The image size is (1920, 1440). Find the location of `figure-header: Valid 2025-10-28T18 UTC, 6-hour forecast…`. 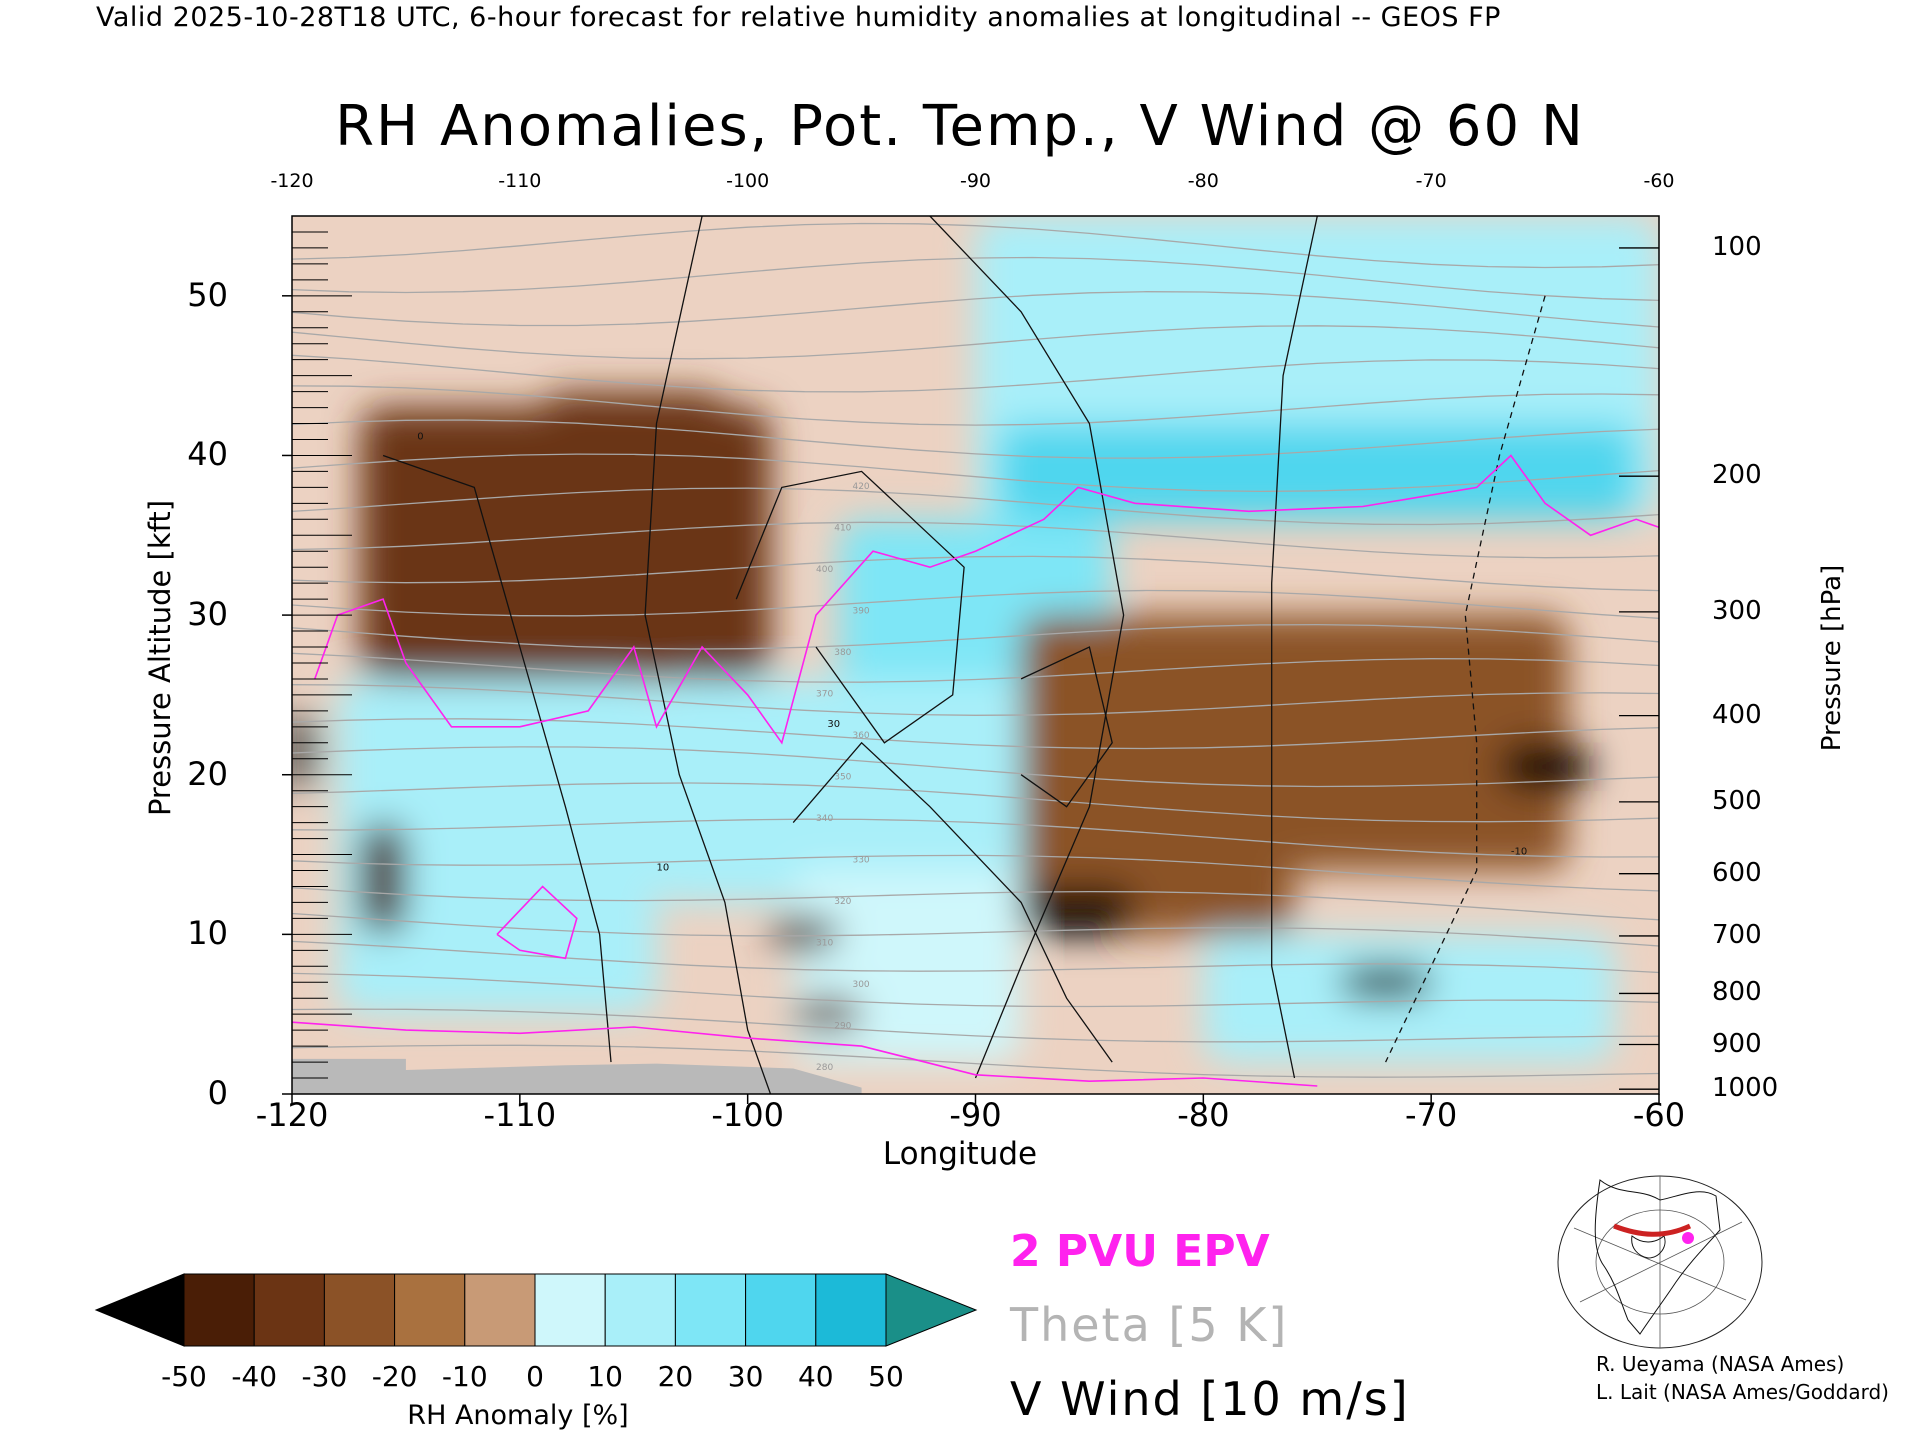

figure-header: Valid 2025-10-28T18 UTC, 6-hour forecast… is located at coordinates (798, 17).